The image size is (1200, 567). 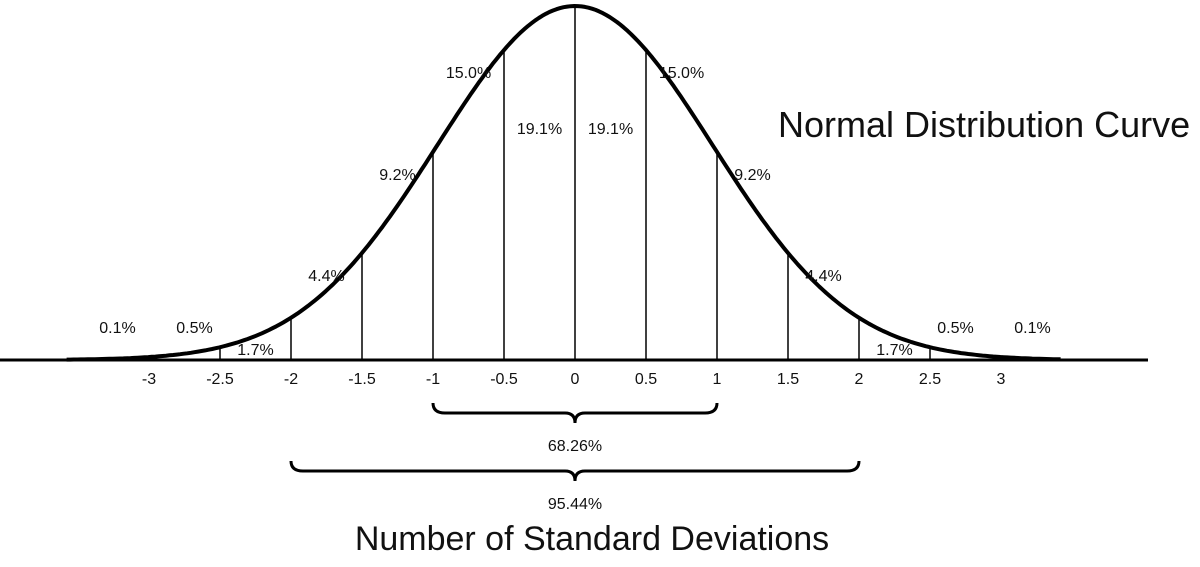 I want to click on x-tick-label: 2.5, so click(x=930, y=379).